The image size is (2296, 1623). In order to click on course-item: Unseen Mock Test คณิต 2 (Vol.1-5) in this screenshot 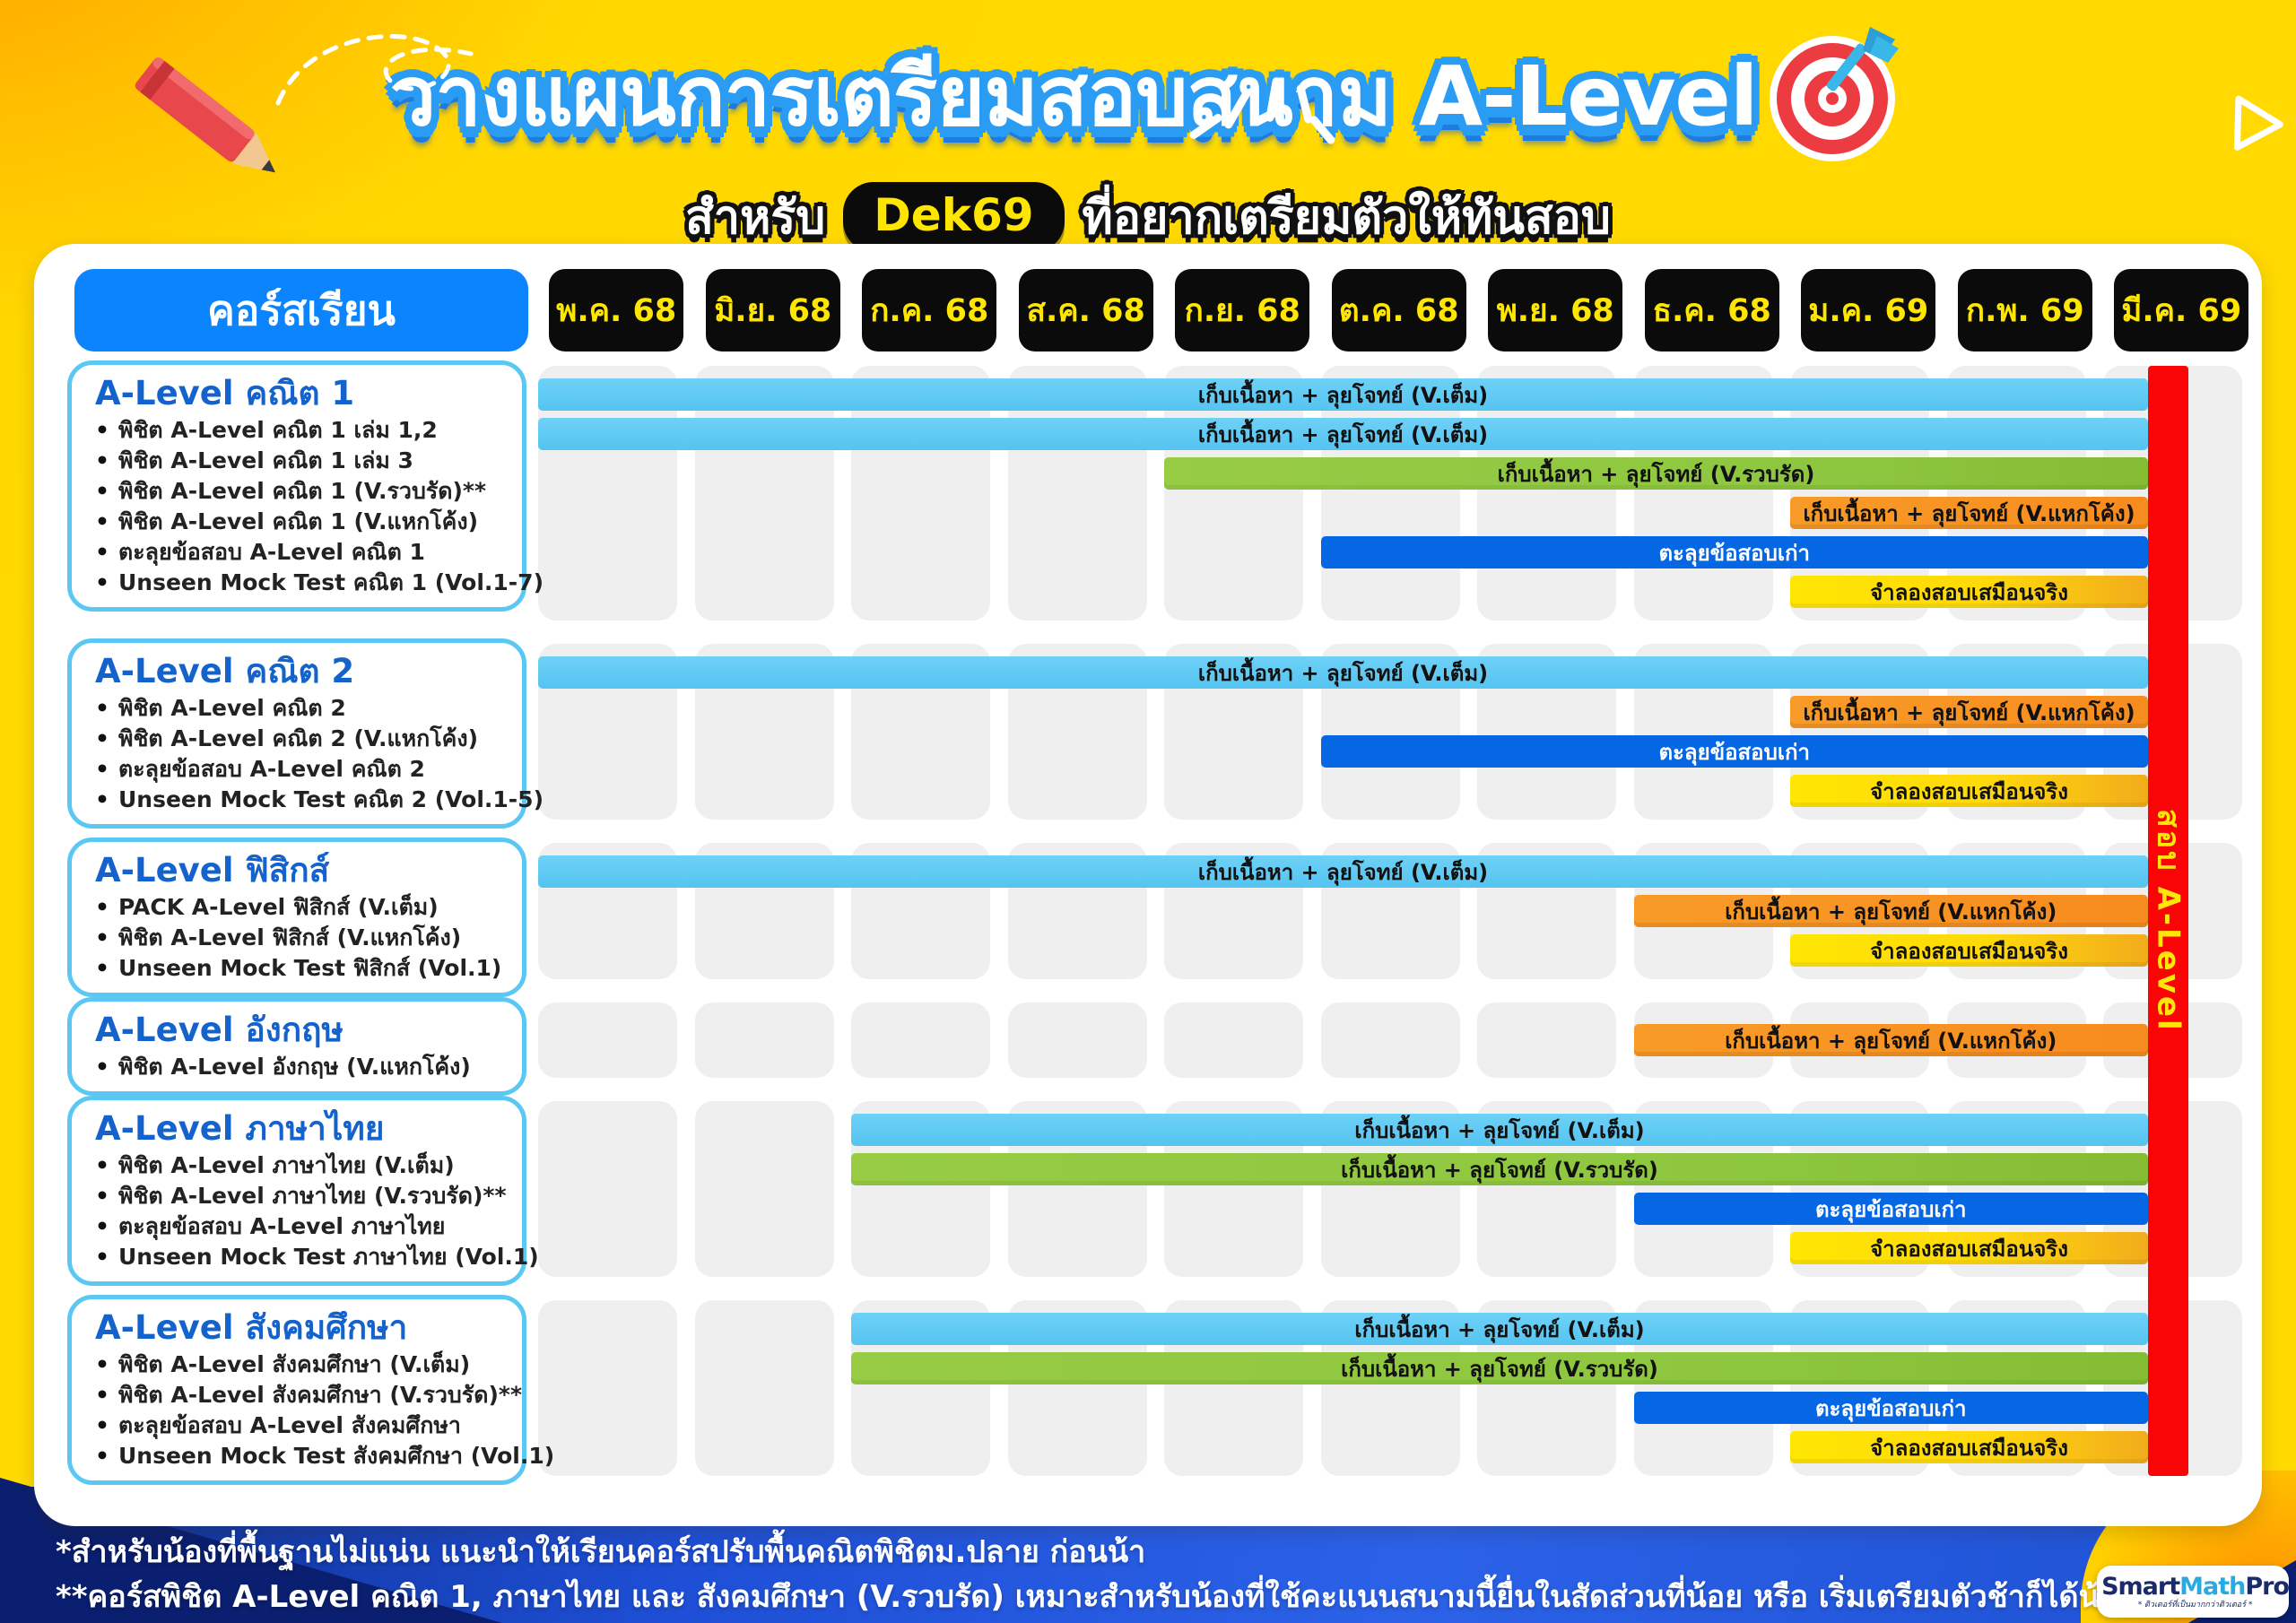, I will do `click(319, 800)`.